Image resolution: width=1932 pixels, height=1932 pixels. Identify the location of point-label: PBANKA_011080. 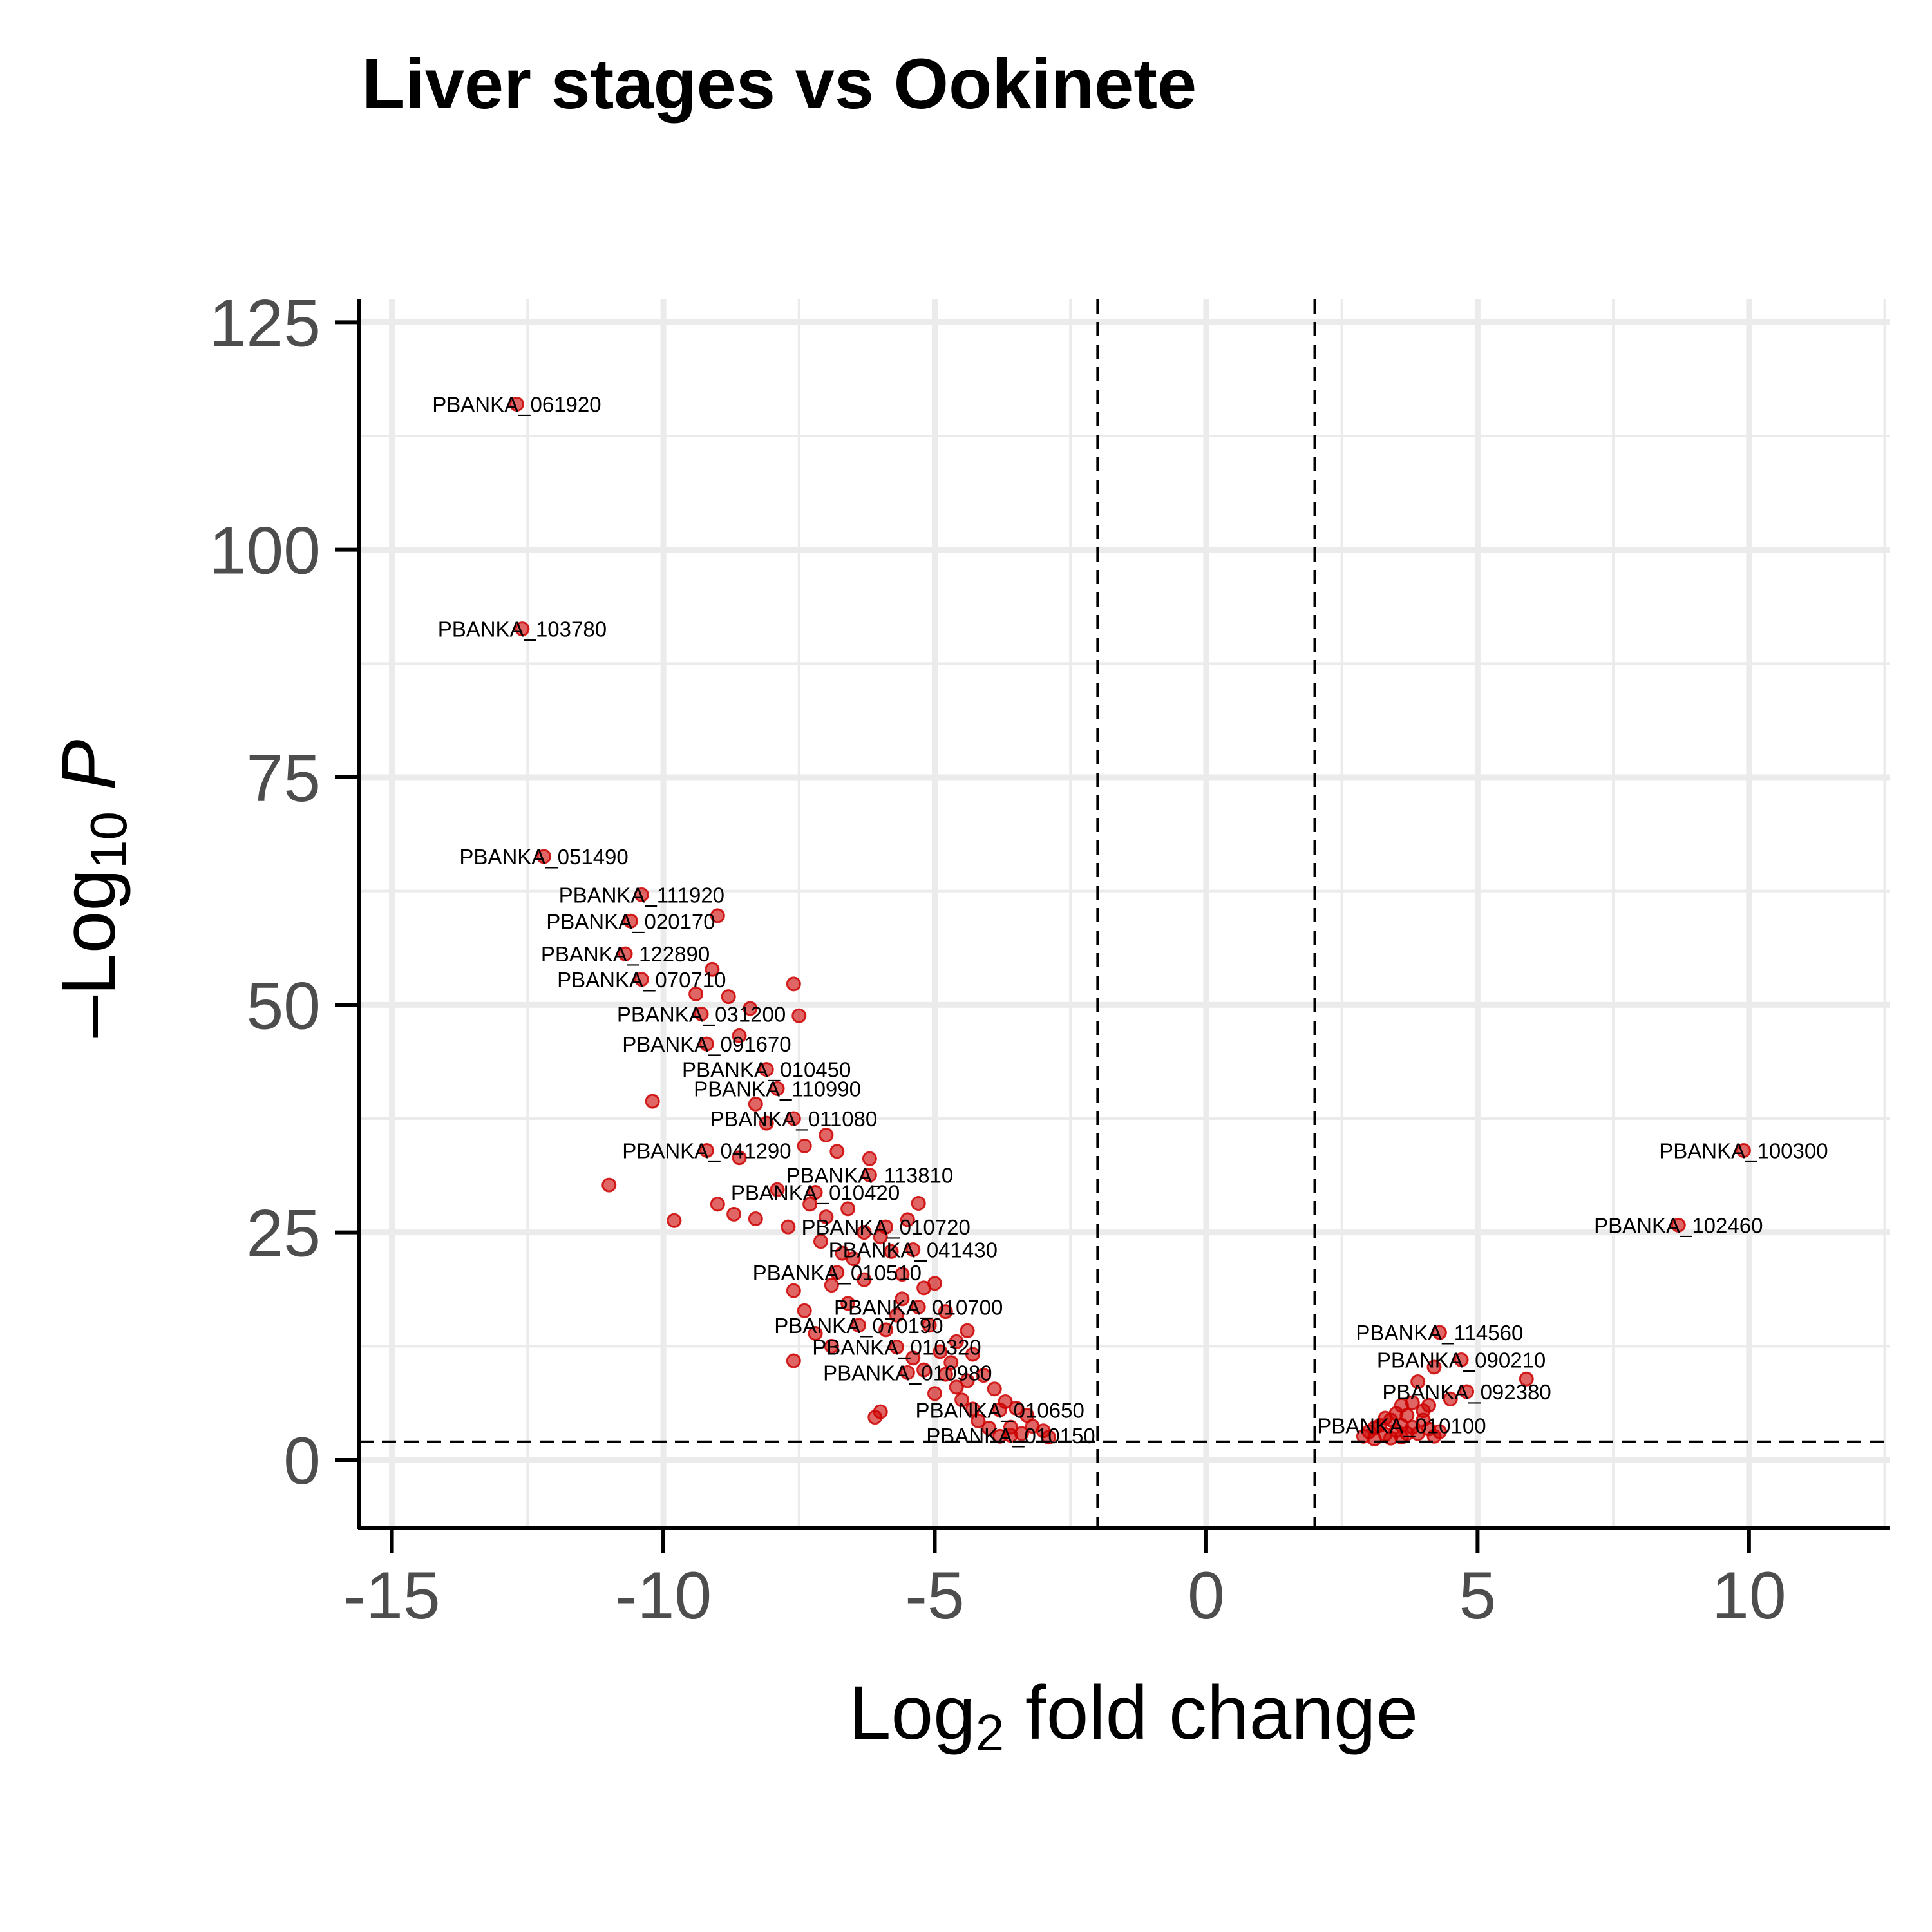
(793, 1119).